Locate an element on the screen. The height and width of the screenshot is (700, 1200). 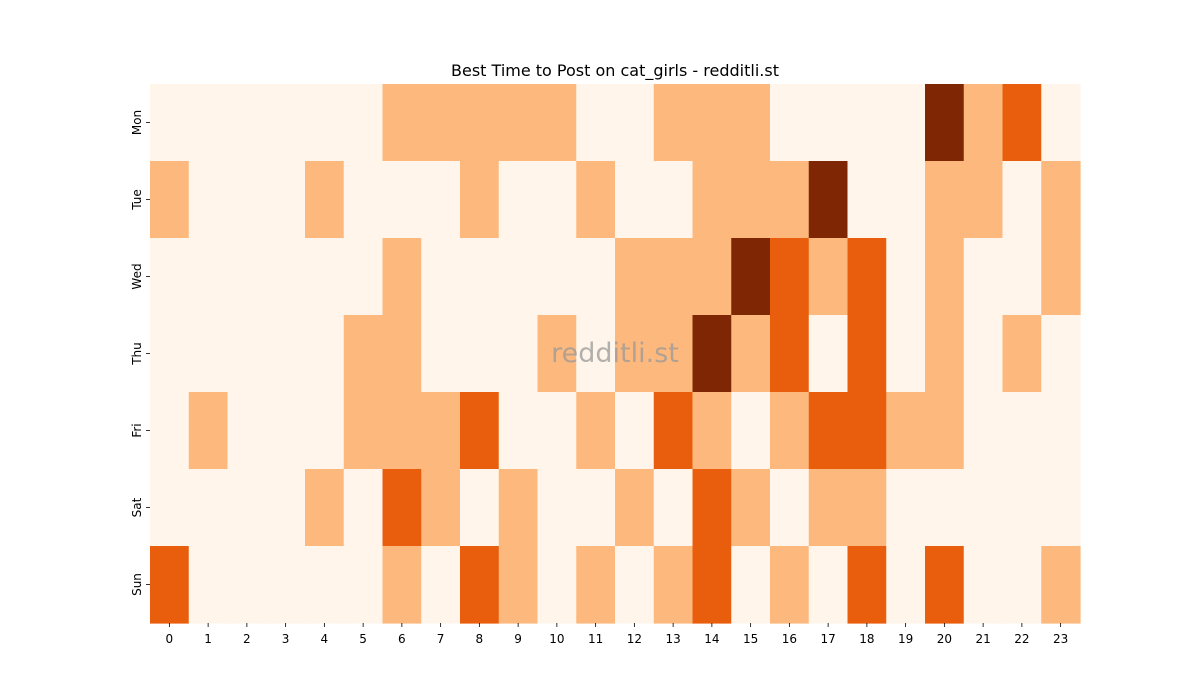
y-tick-label-sun: Sun is located at coordinates (137, 584).